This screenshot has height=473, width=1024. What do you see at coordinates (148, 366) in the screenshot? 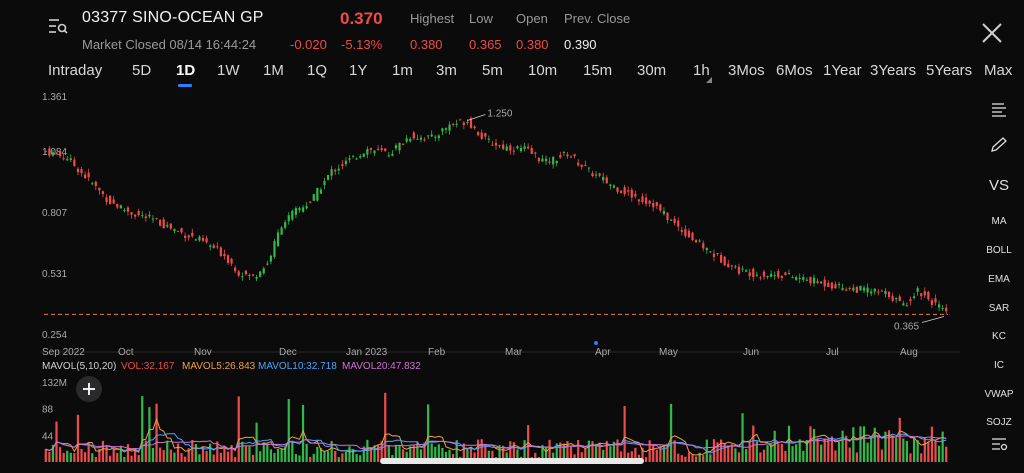
I see `vol-value: VOL:32.167` at bounding box center [148, 366].